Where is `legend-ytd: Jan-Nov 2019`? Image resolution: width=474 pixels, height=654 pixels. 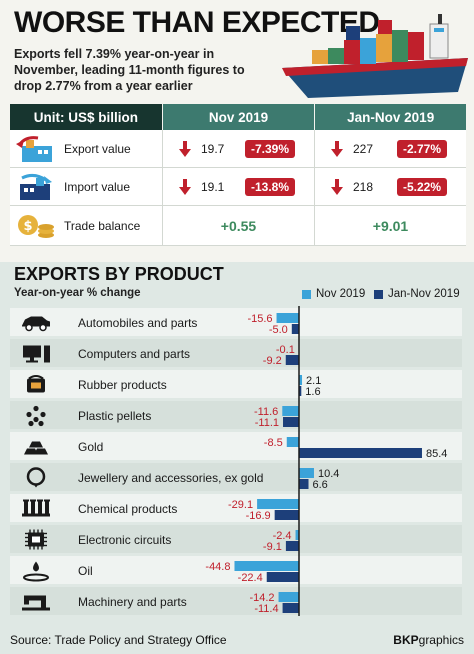 legend-ytd: Jan-Nov 2019 is located at coordinates (417, 294).